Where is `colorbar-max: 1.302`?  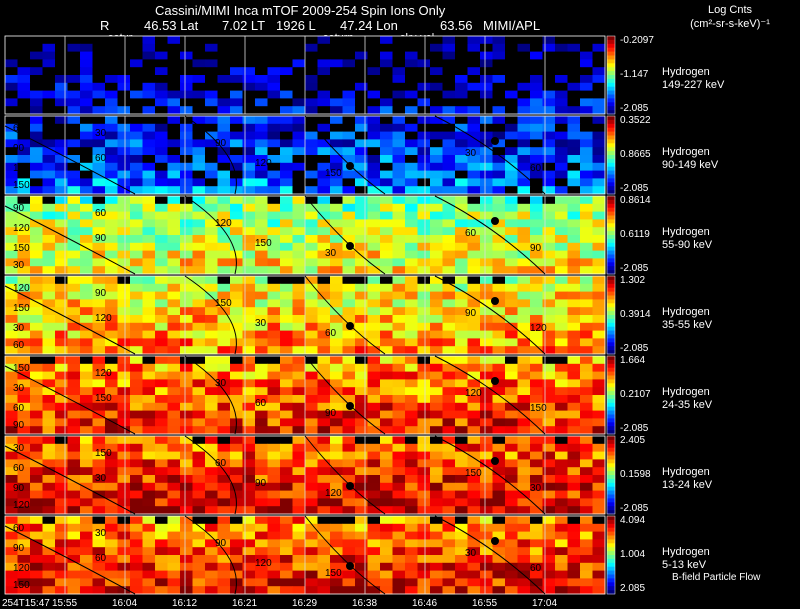 colorbar-max: 1.302 is located at coordinates (633, 280).